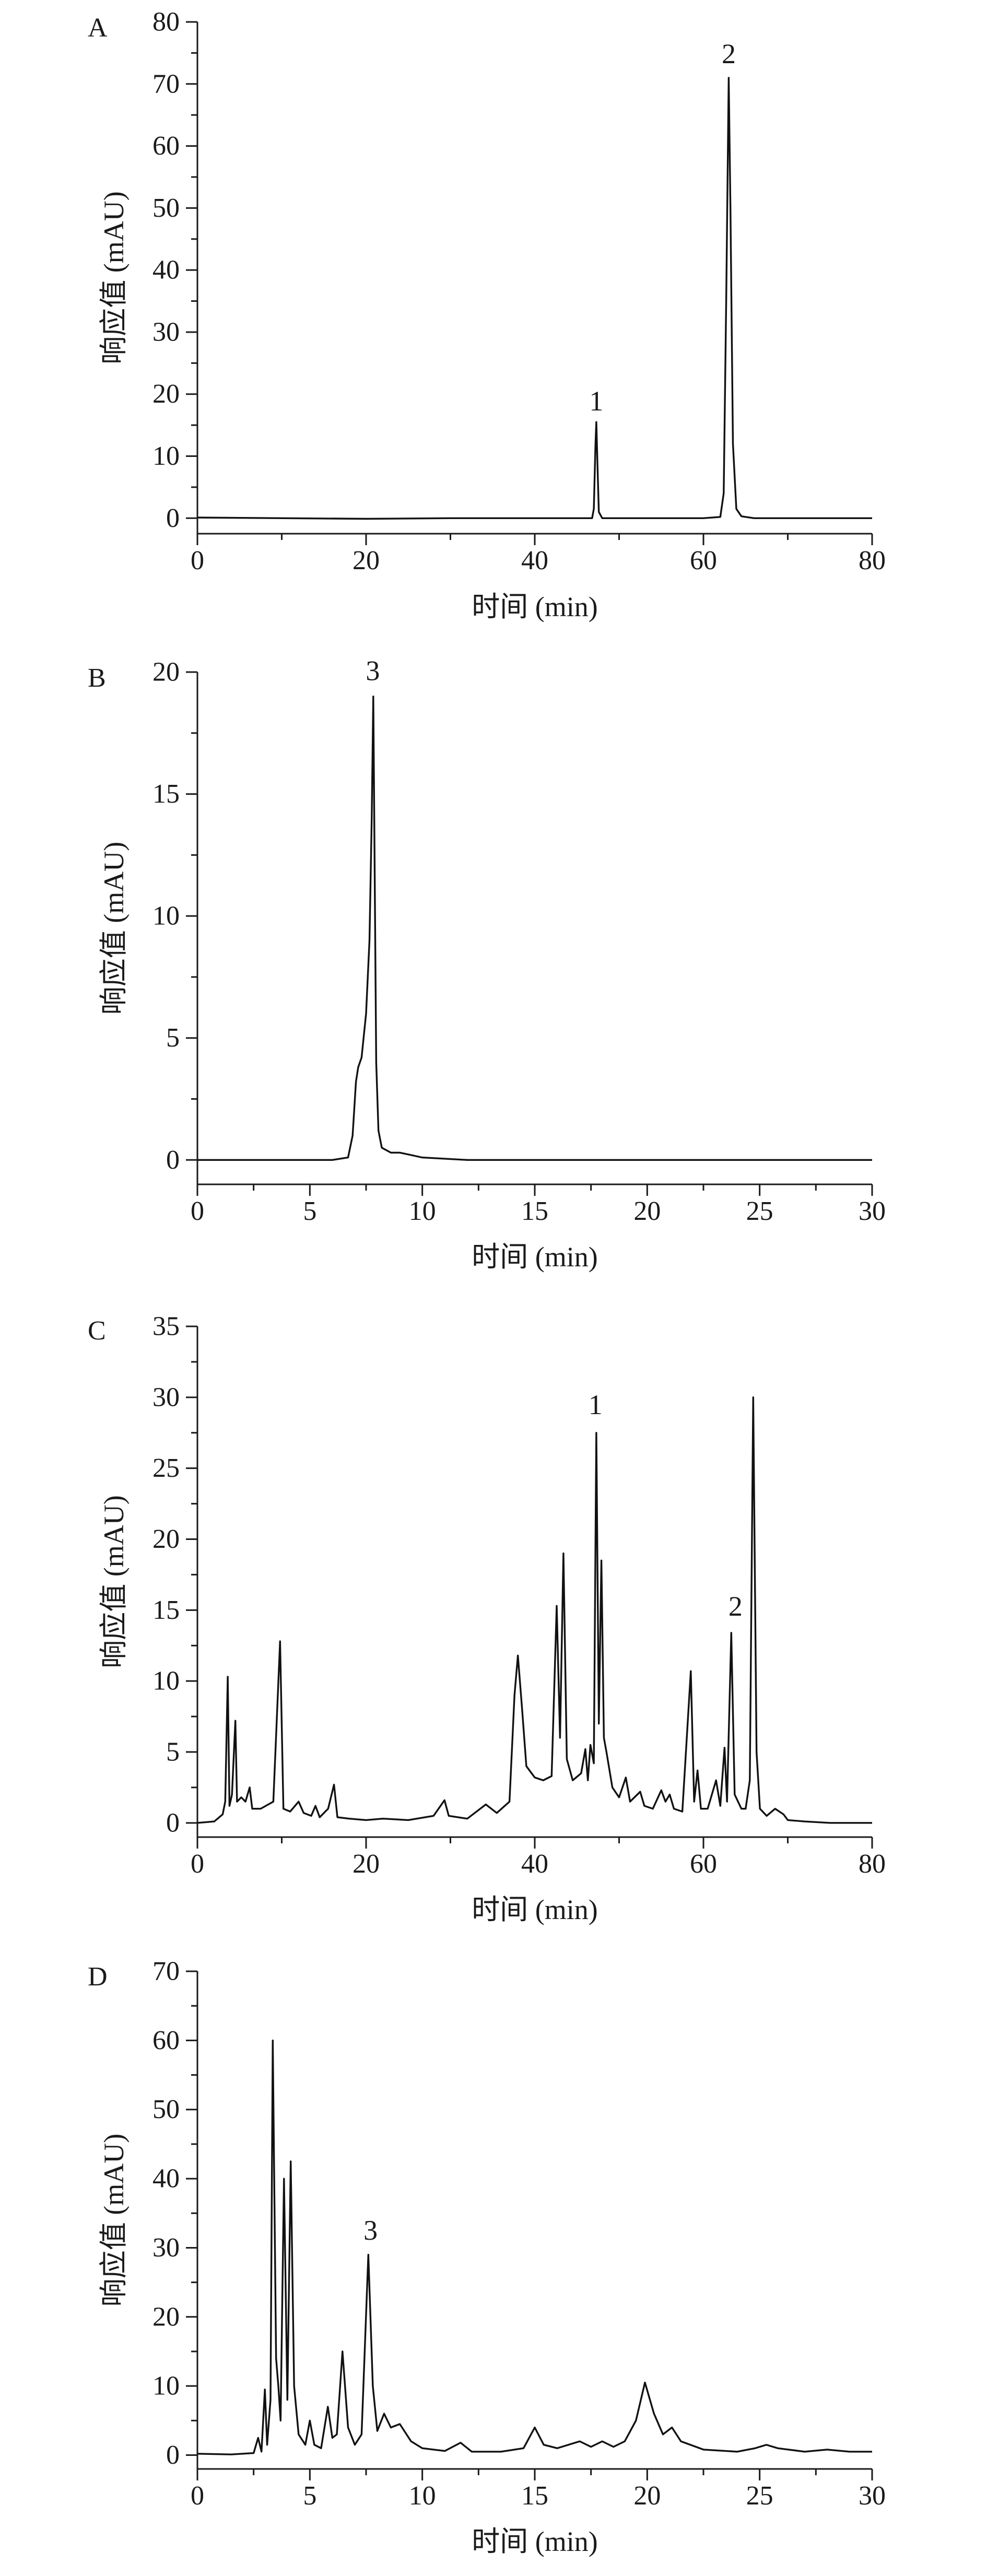 Image resolution: width=987 pixels, height=2576 pixels. Describe the element at coordinates (166, 22) in the screenshot. I see `y-tick-label: 80` at that location.